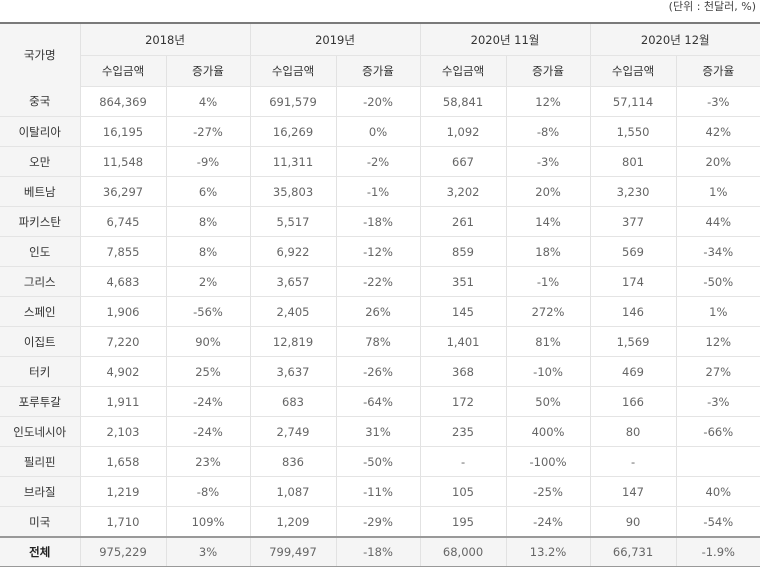  I want to click on amount-2019-cell: 1,209, so click(293, 522).